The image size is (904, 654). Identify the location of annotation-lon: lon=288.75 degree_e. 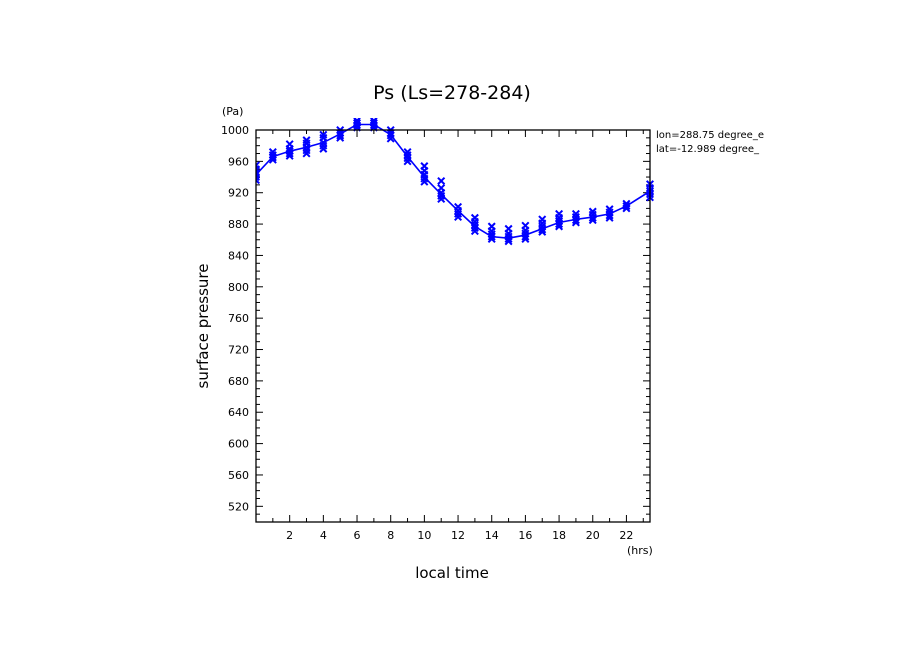
(710, 135).